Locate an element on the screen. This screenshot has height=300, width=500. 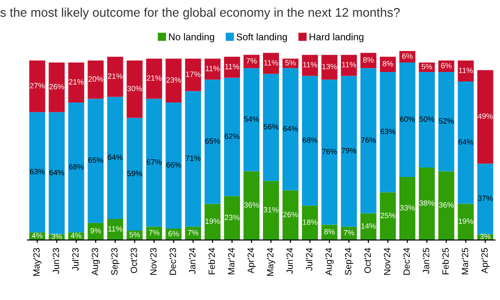
x-tick-label: Jul'23 is located at coordinates (75, 259).